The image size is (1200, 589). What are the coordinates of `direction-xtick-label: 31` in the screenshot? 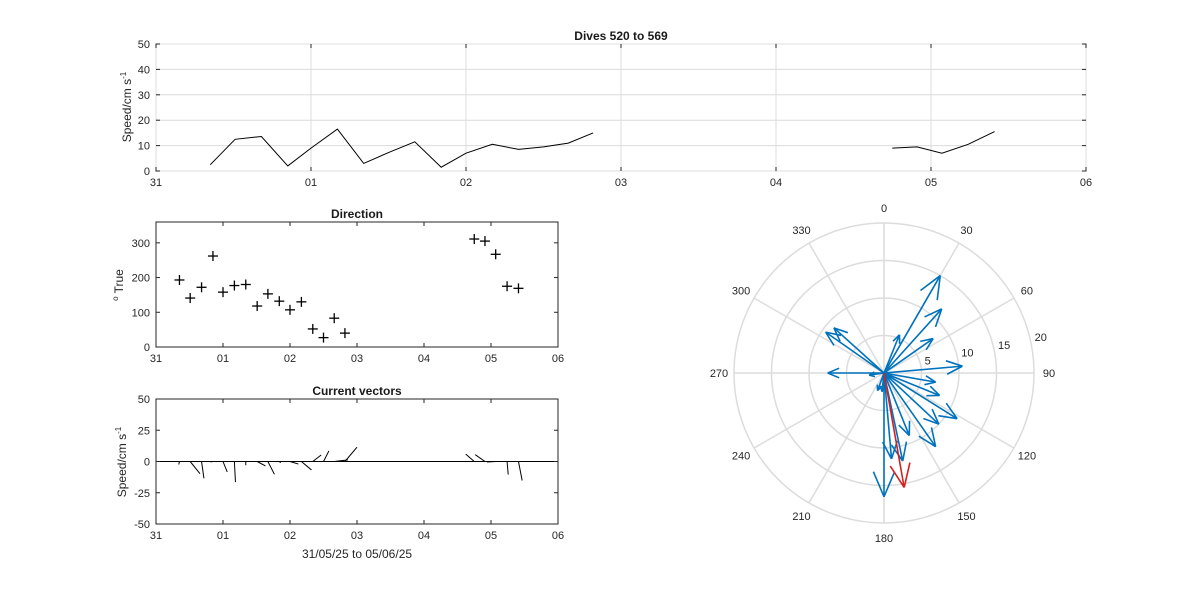 It's located at (156, 359).